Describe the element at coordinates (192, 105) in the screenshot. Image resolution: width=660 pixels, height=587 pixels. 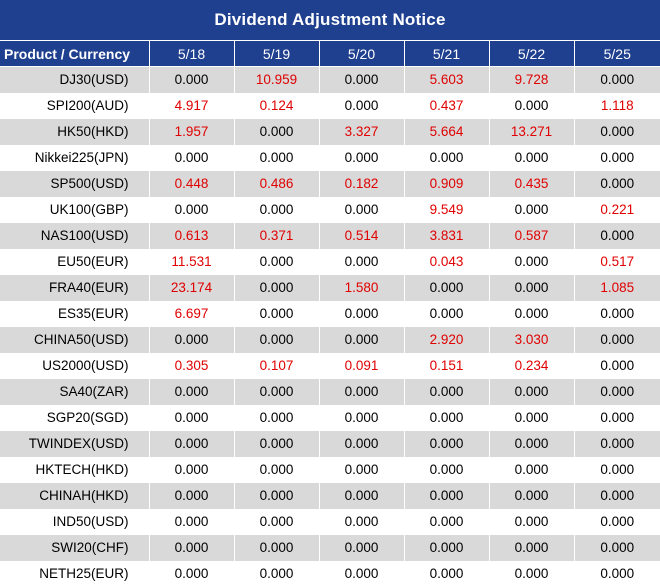
I see `value-cell: 4.917` at that location.